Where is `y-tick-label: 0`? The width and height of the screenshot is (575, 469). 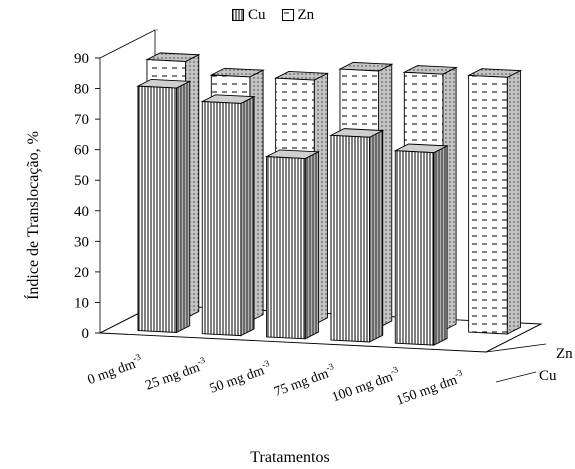
y-tick-label: 0 is located at coordinates (86, 334).